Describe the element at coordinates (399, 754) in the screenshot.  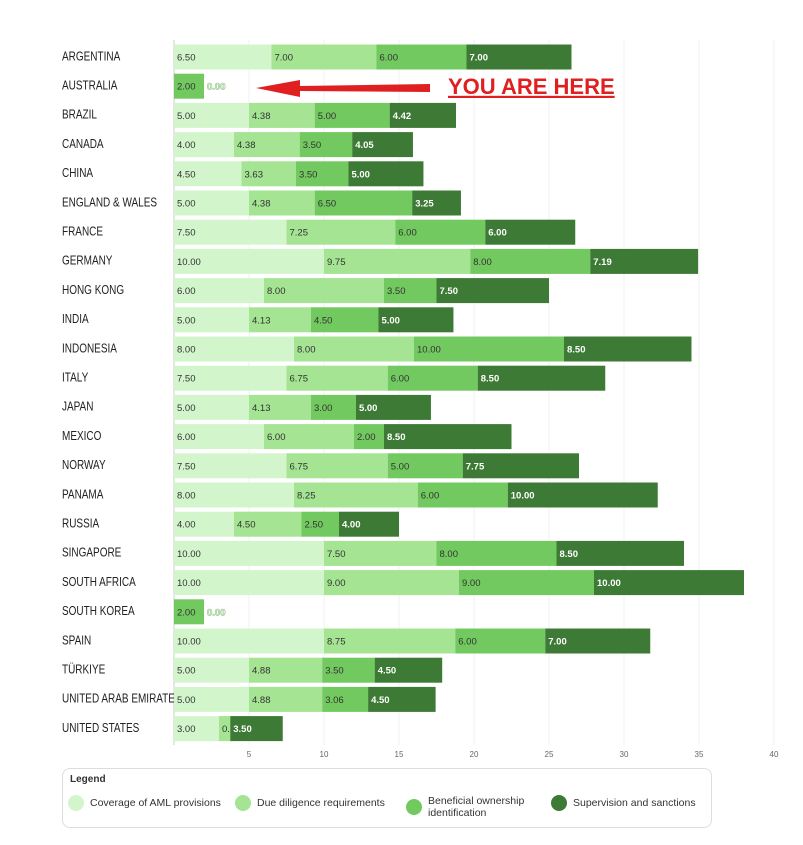
I see `x-tick-label: 15` at that location.